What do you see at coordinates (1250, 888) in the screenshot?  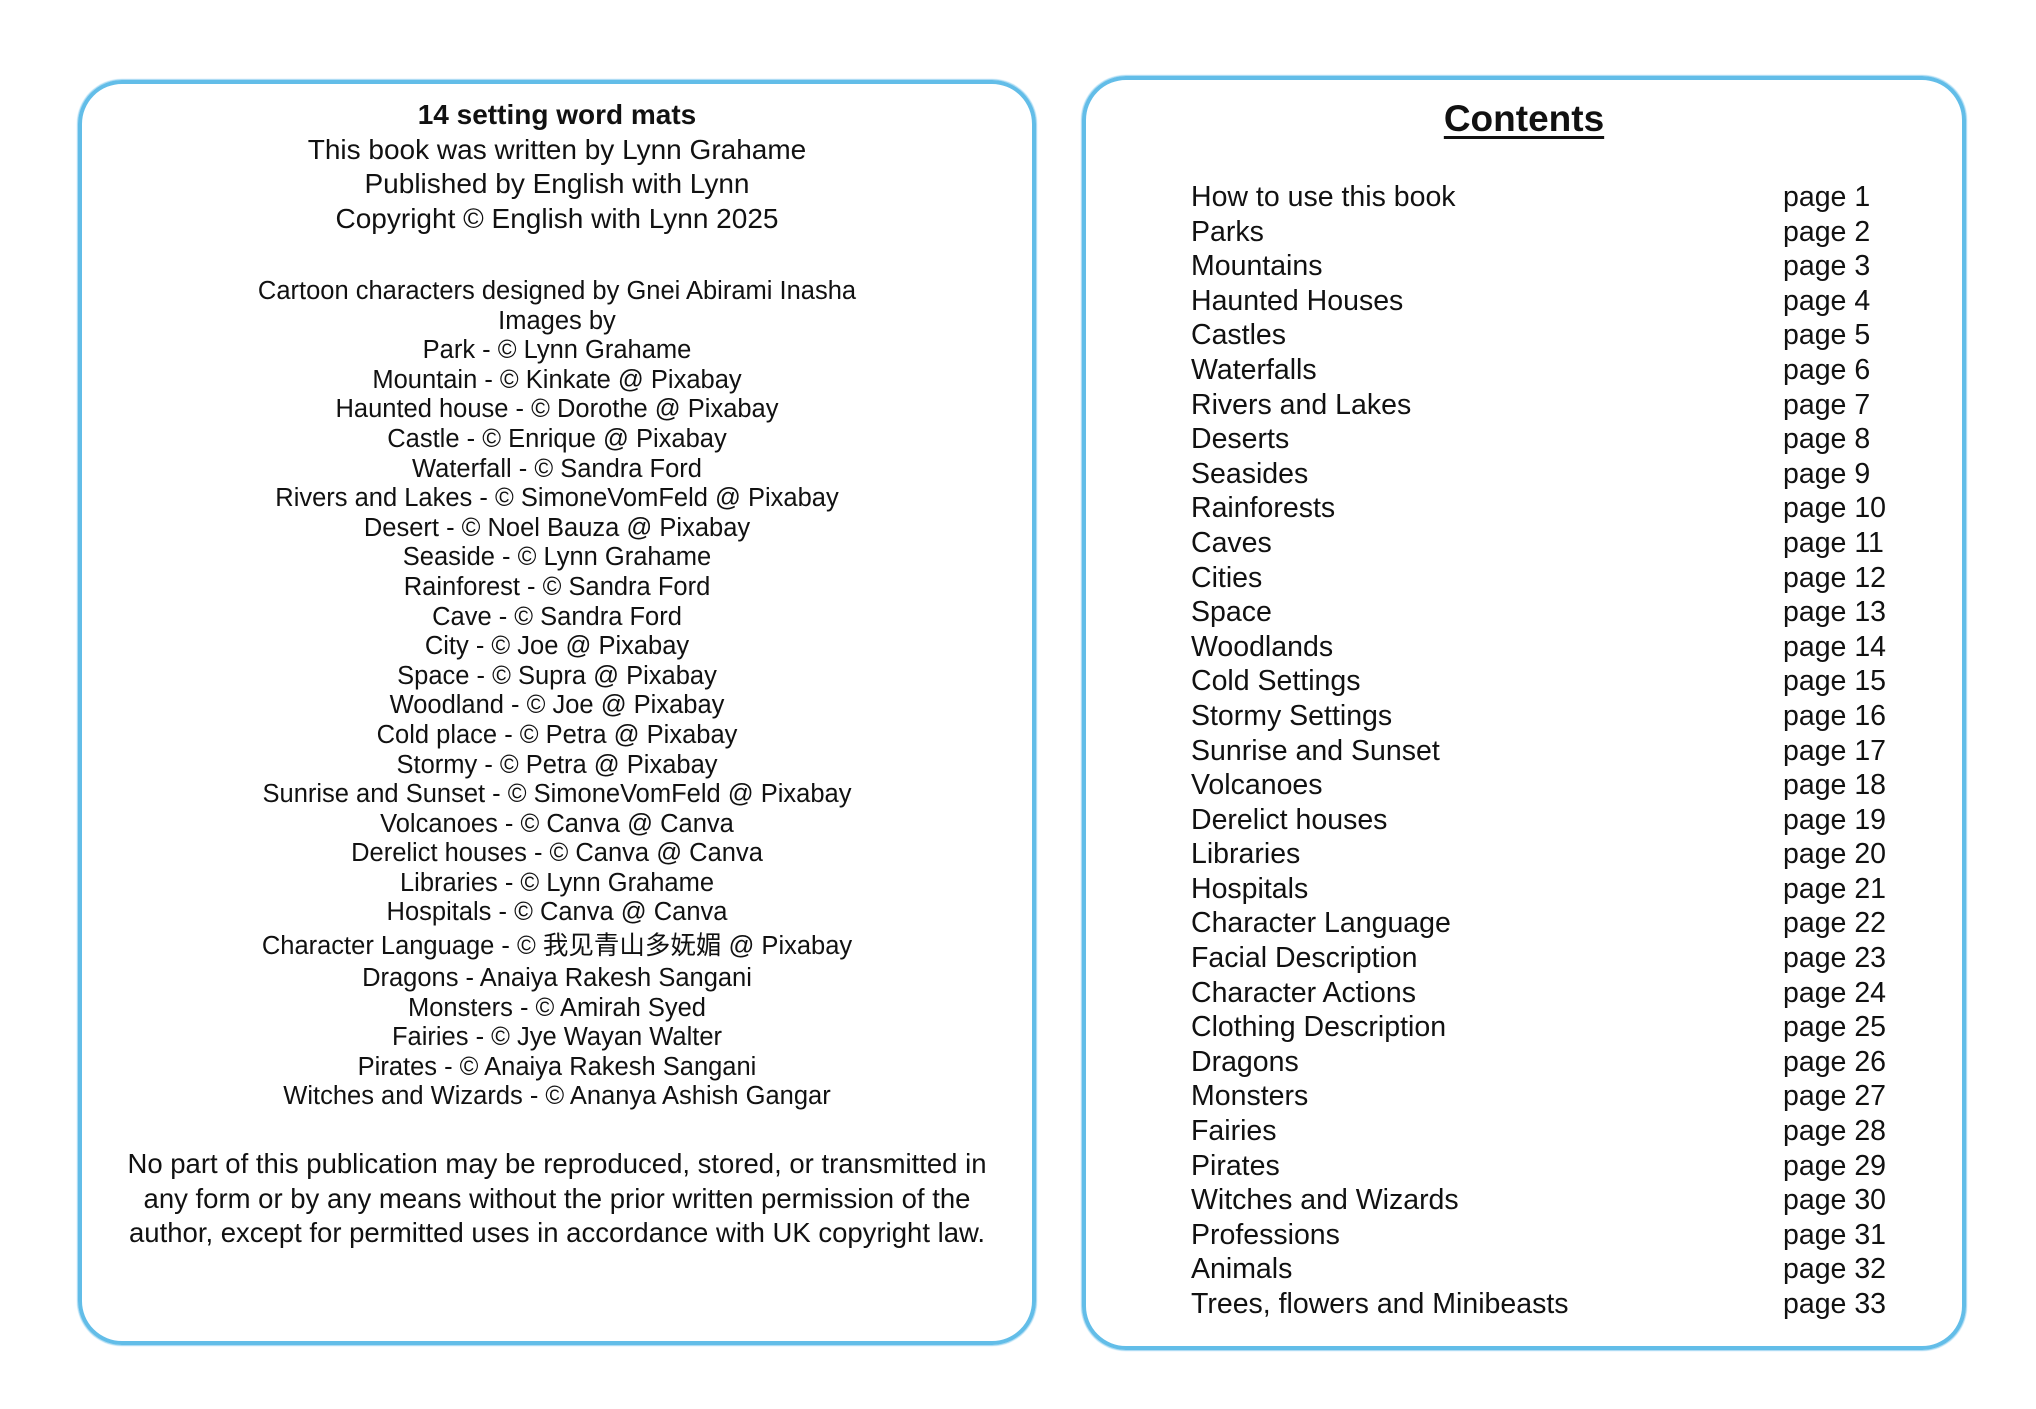 I see `contents-item-label: Hospitals` at bounding box center [1250, 888].